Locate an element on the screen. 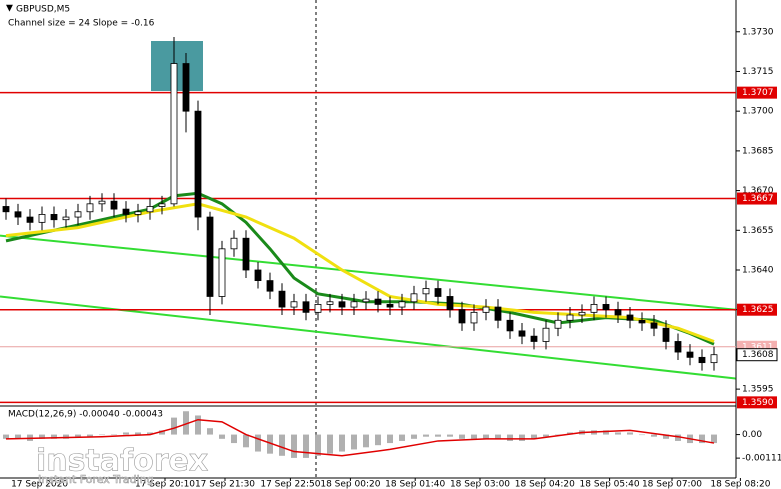 The height and width of the screenshot is (489, 781). x-tick-label: 17 Sep 2020 is located at coordinates (39, 484).